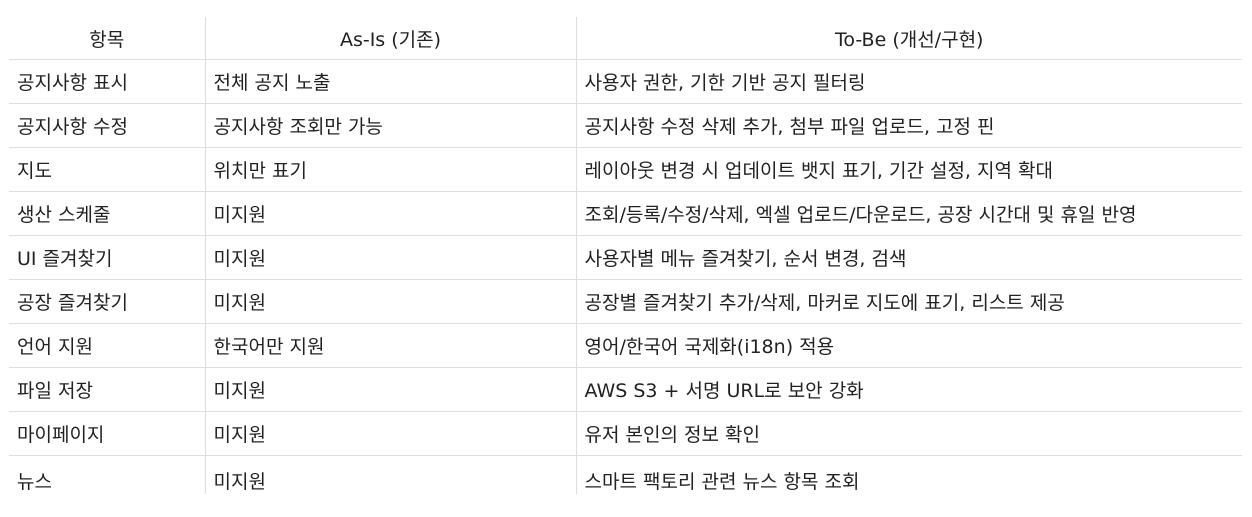 Image resolution: width=1252 pixels, height=517 pixels. What do you see at coordinates (107, 345) in the screenshot?
I see `cell-item: 언어 지원` at bounding box center [107, 345].